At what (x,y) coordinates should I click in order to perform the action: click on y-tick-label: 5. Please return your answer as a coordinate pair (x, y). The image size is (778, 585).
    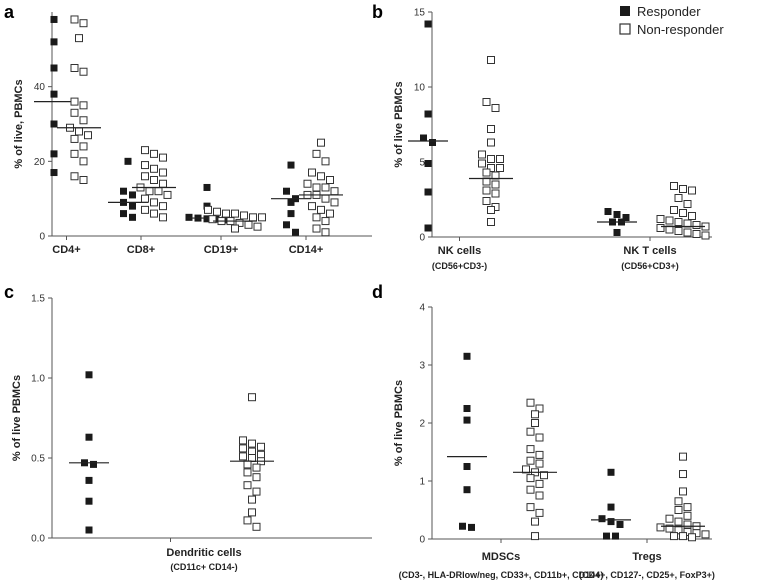
    Looking at the image, I should click on (422, 163).